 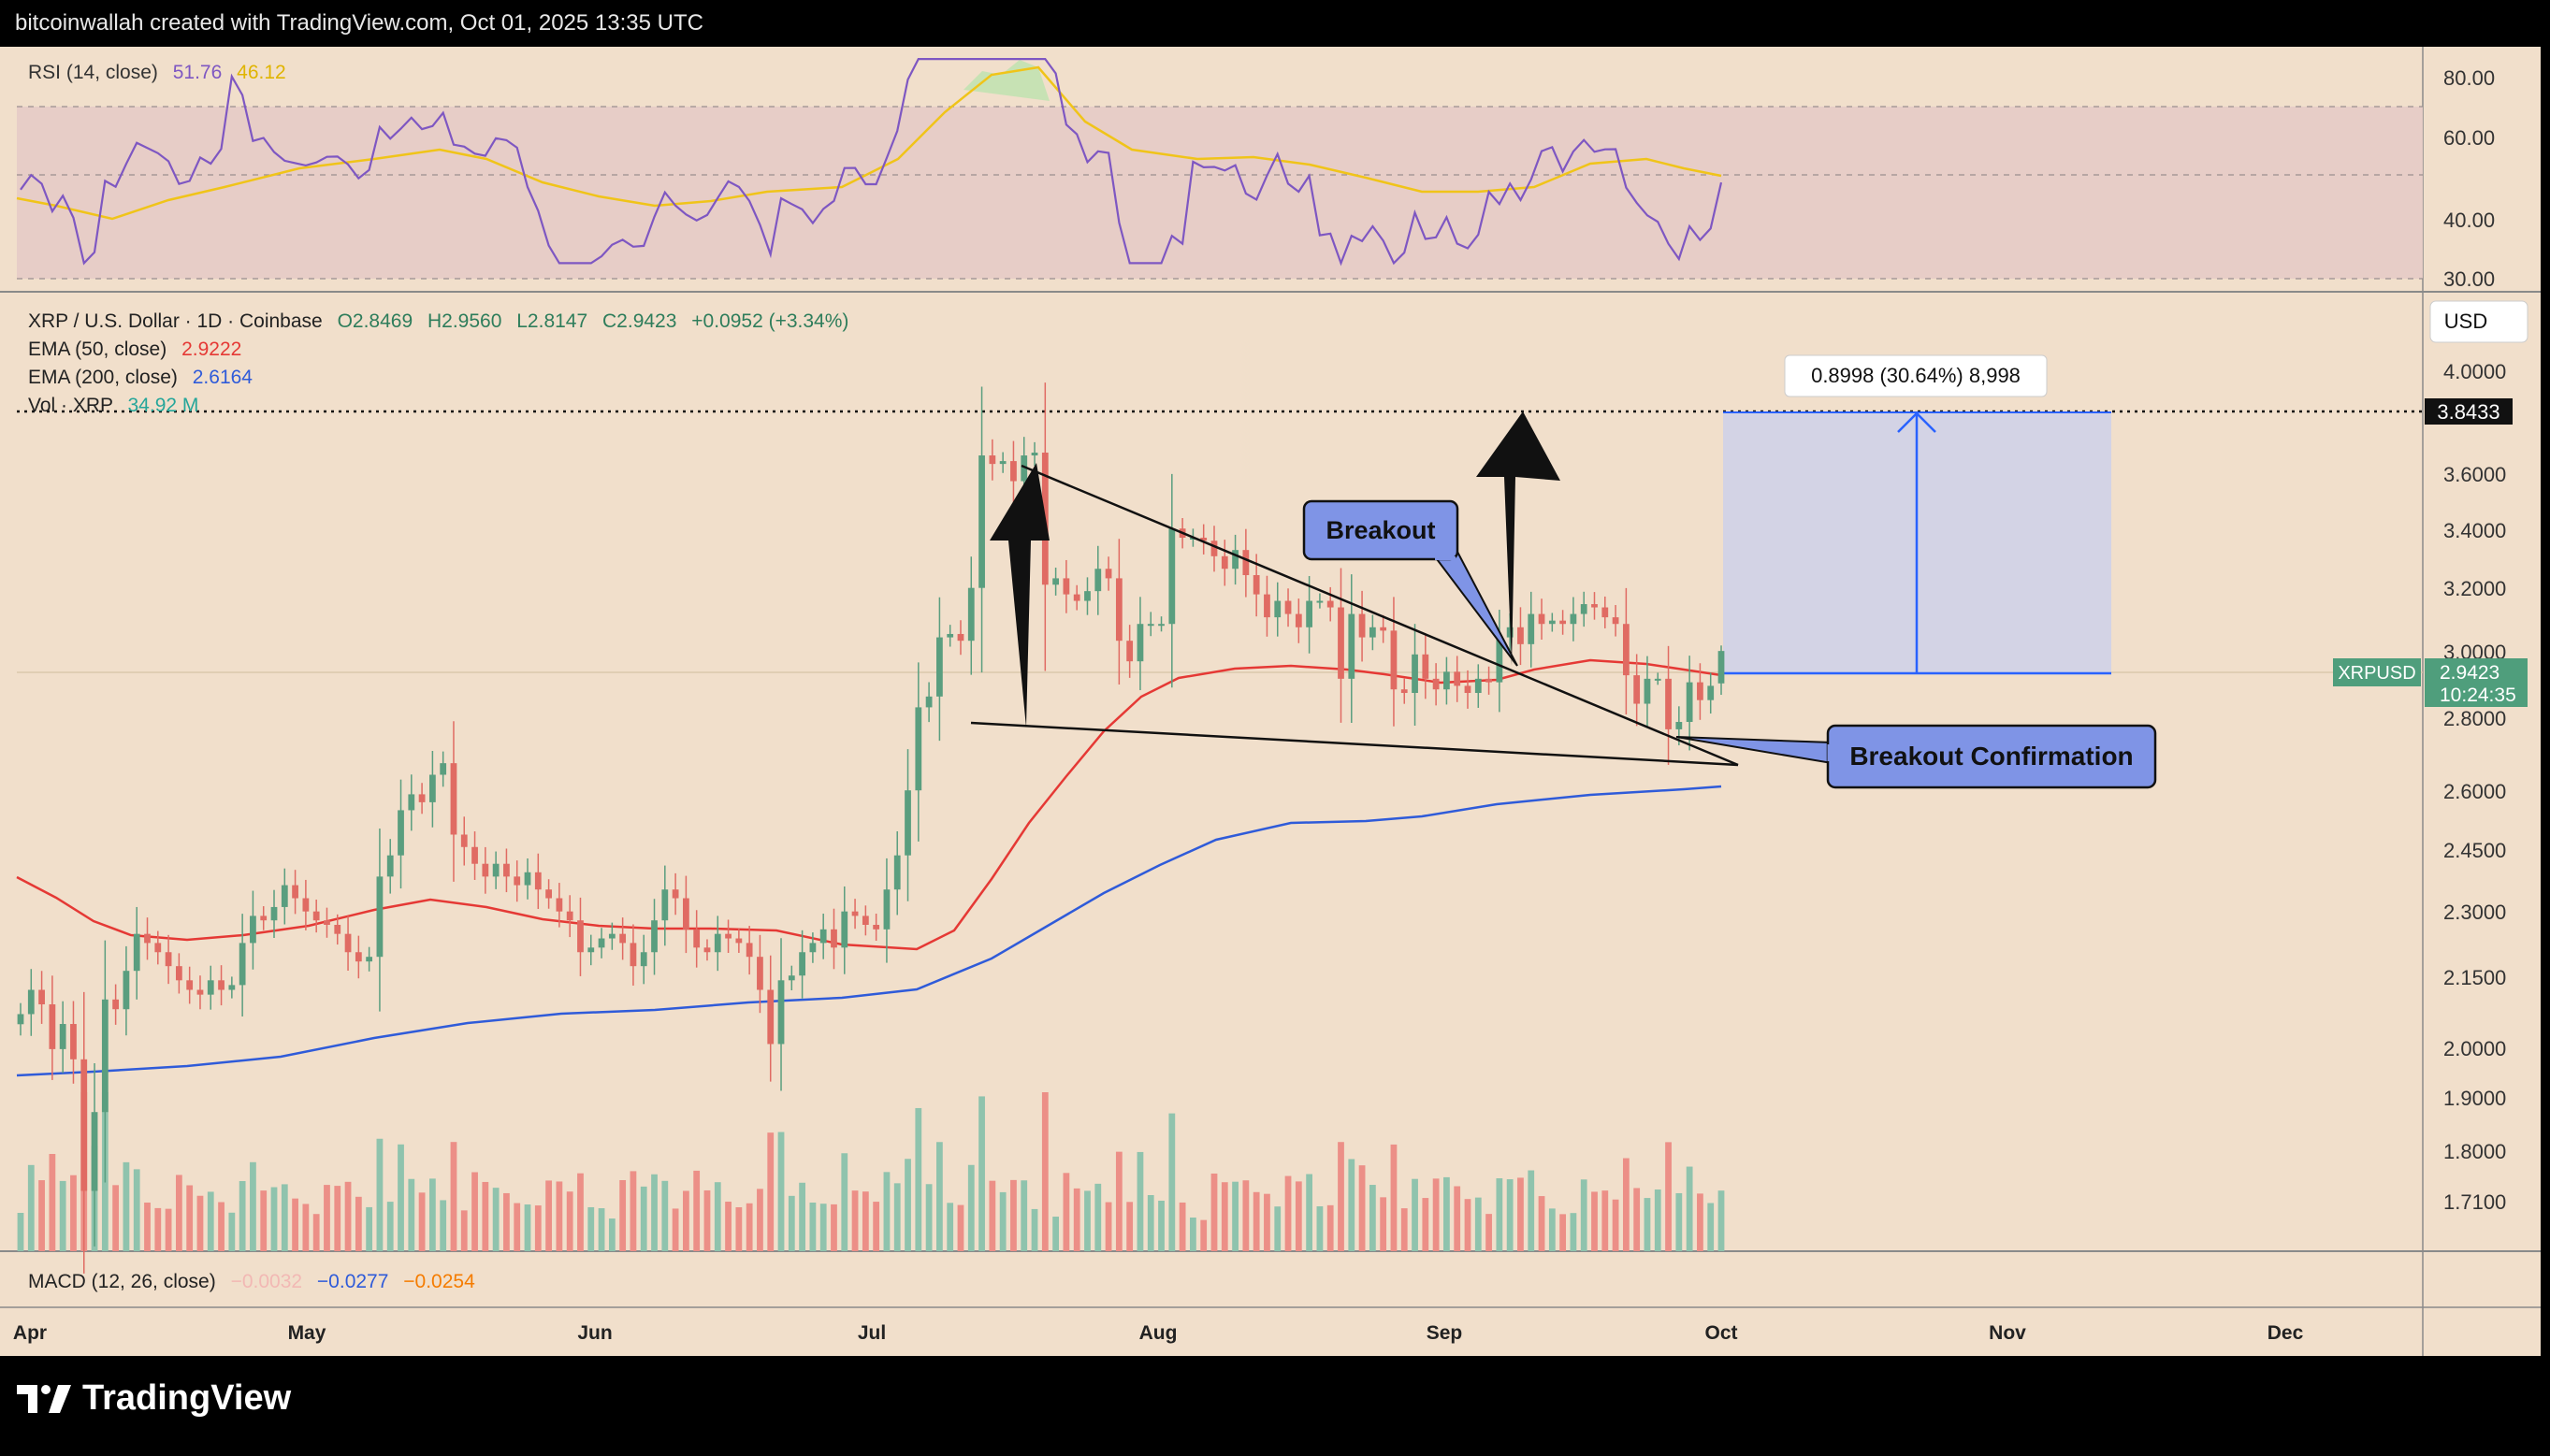 What do you see at coordinates (594, 1333) in the screenshot?
I see `time-tick-label: Jun` at bounding box center [594, 1333].